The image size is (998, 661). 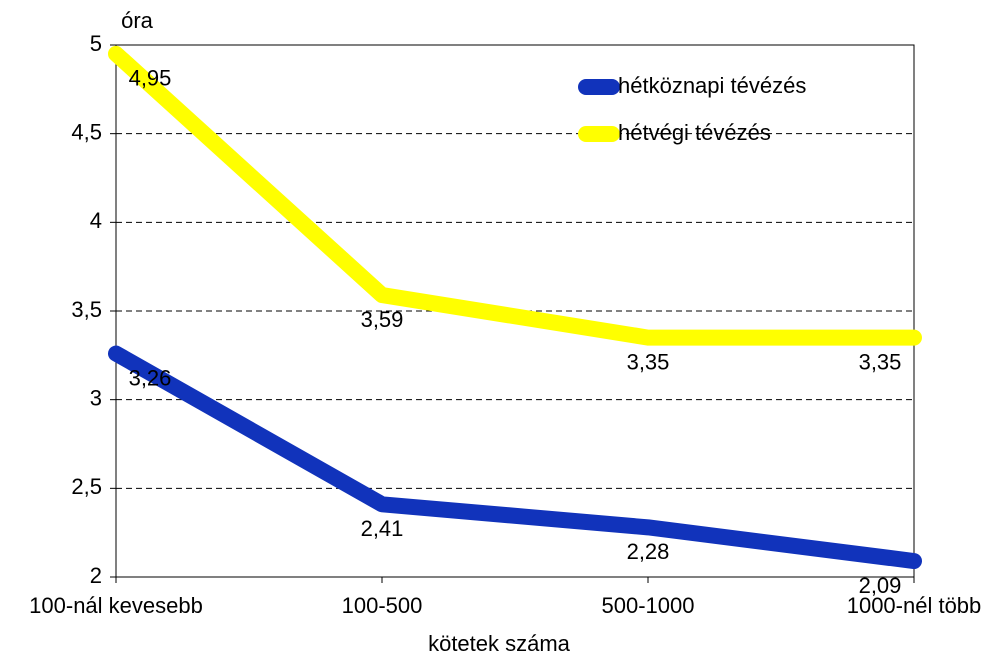 What do you see at coordinates (648, 605) in the screenshot?
I see `x-tick-label: 500-1000` at bounding box center [648, 605].